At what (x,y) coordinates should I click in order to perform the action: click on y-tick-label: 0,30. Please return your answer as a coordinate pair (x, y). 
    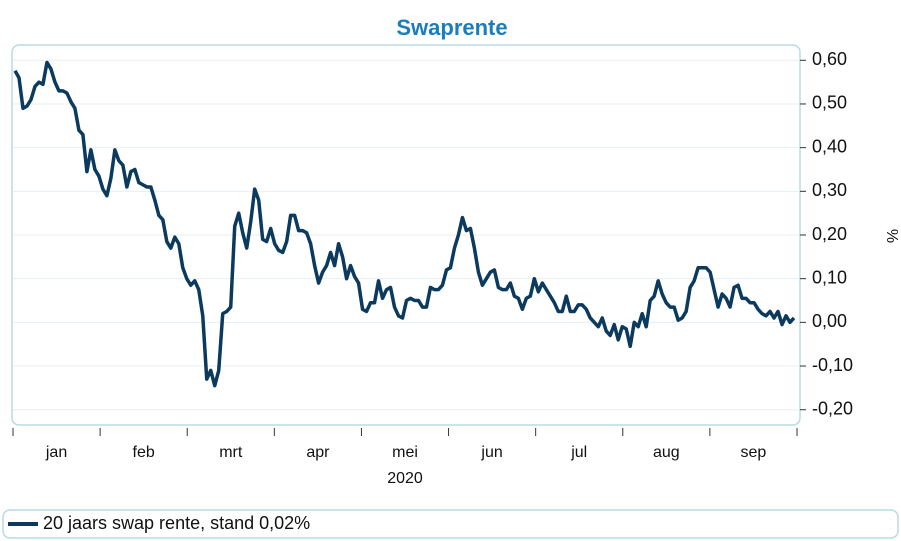
    Looking at the image, I should click on (829, 190).